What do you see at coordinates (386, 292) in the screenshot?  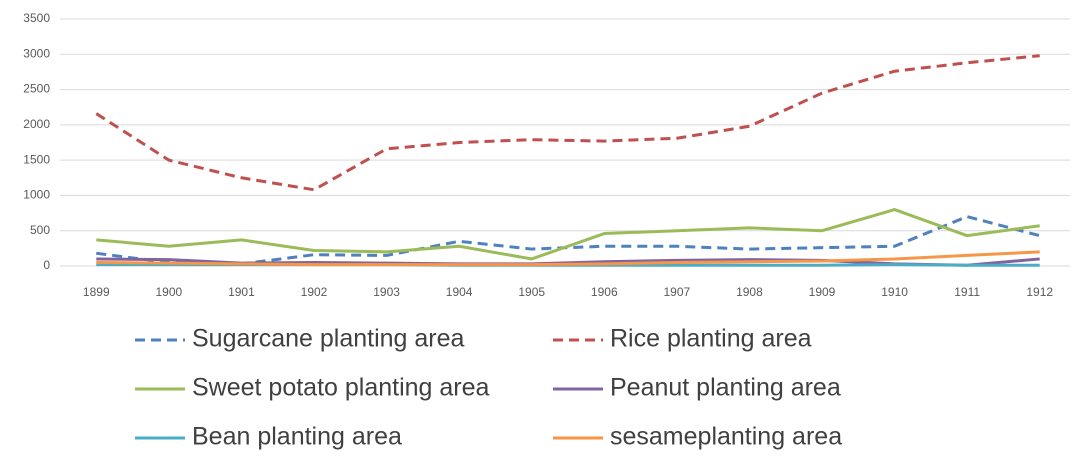 I see `x-tick-label: 1903` at bounding box center [386, 292].